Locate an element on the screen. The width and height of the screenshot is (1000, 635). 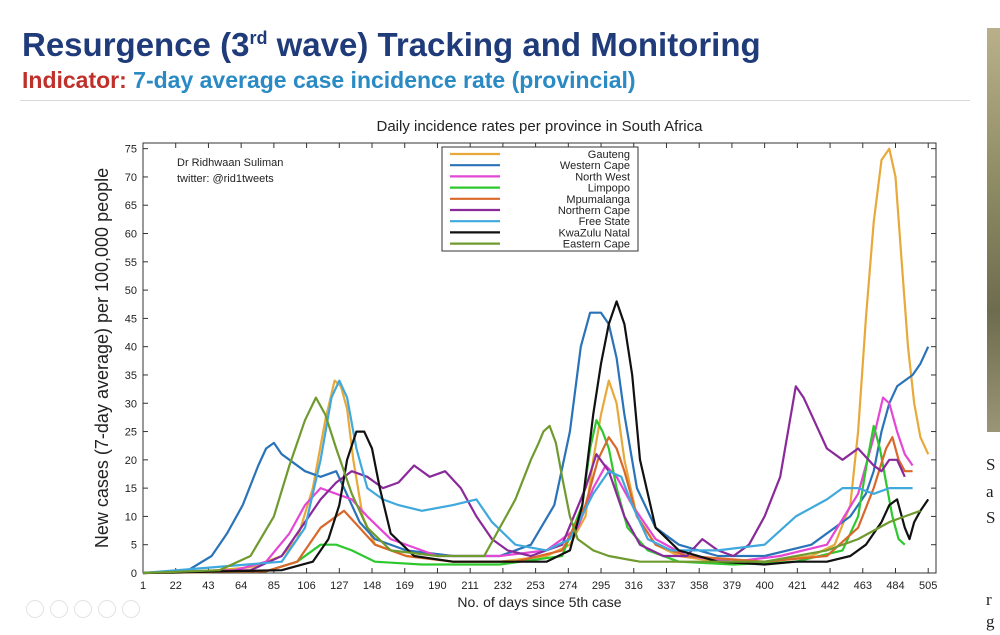
x-tick-label: 253 is located at coordinates (535, 586).